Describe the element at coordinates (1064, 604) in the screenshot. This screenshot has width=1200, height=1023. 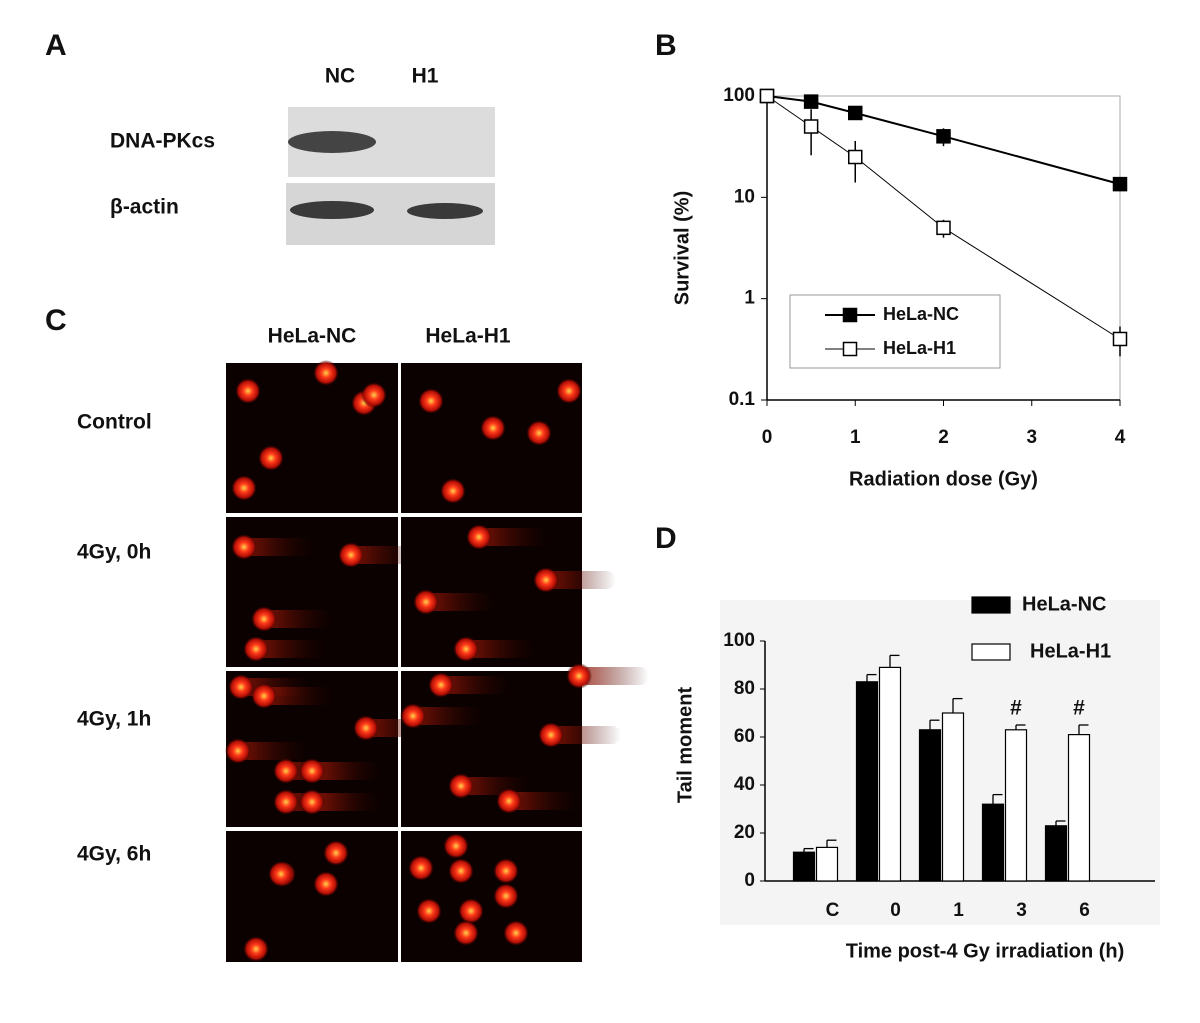
I see `legend-label: HeLa-NC` at that location.